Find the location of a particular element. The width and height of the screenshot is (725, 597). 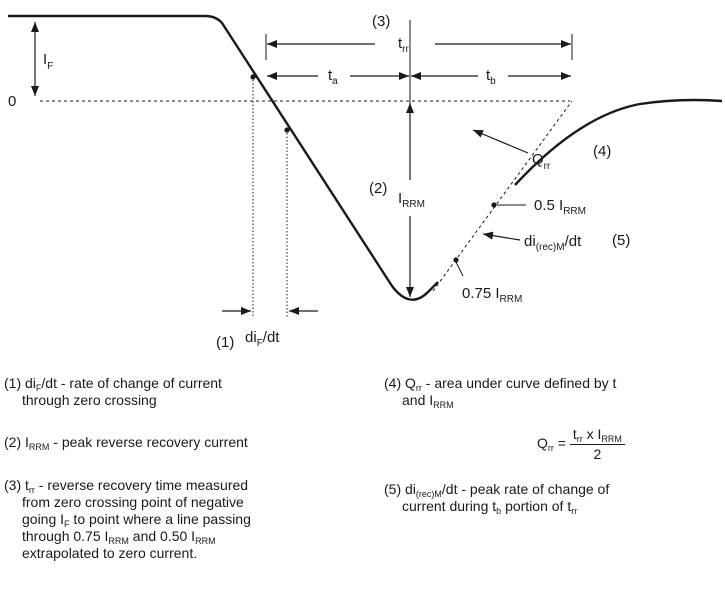

formula-fraction: trr x IRRM 2 is located at coordinates (597, 444).